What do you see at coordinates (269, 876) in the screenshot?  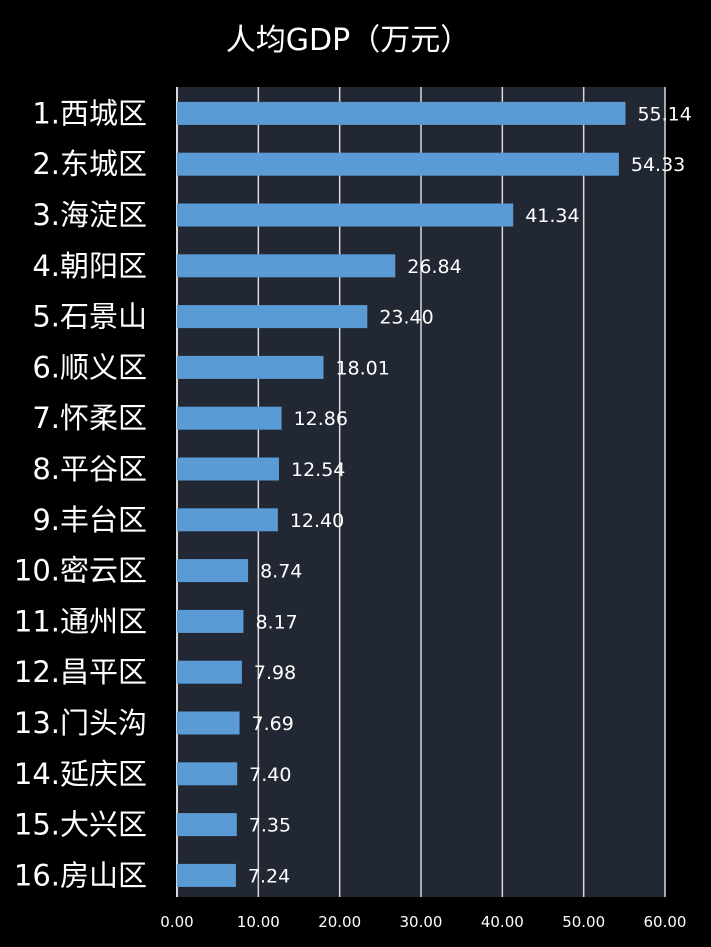 I see `value-label: 7.24` at bounding box center [269, 876].